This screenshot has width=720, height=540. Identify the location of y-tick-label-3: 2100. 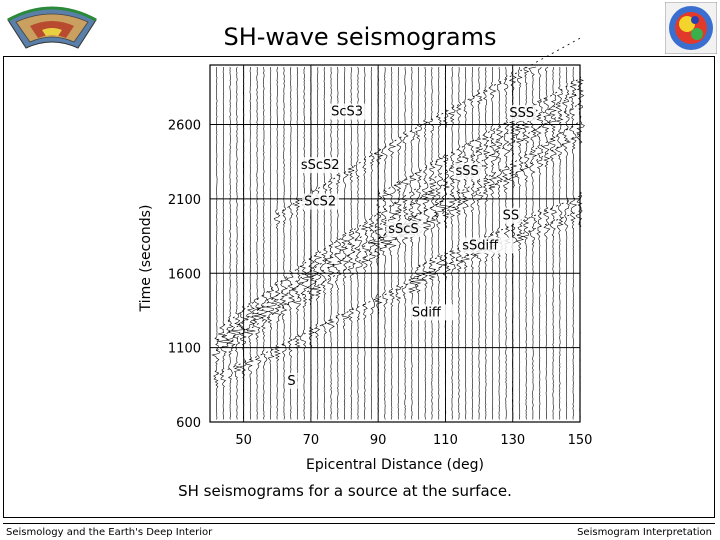
(184, 200).